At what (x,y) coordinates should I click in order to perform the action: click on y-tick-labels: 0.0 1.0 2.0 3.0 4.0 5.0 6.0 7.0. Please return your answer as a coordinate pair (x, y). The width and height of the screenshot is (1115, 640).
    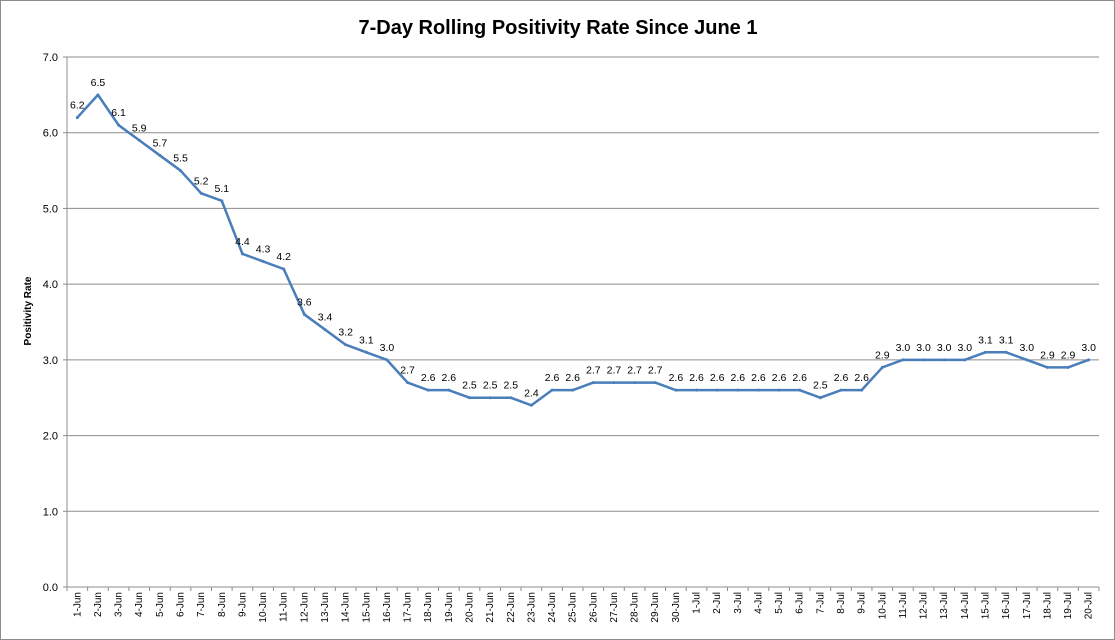
    Looking at the image, I should click on (50, 323).